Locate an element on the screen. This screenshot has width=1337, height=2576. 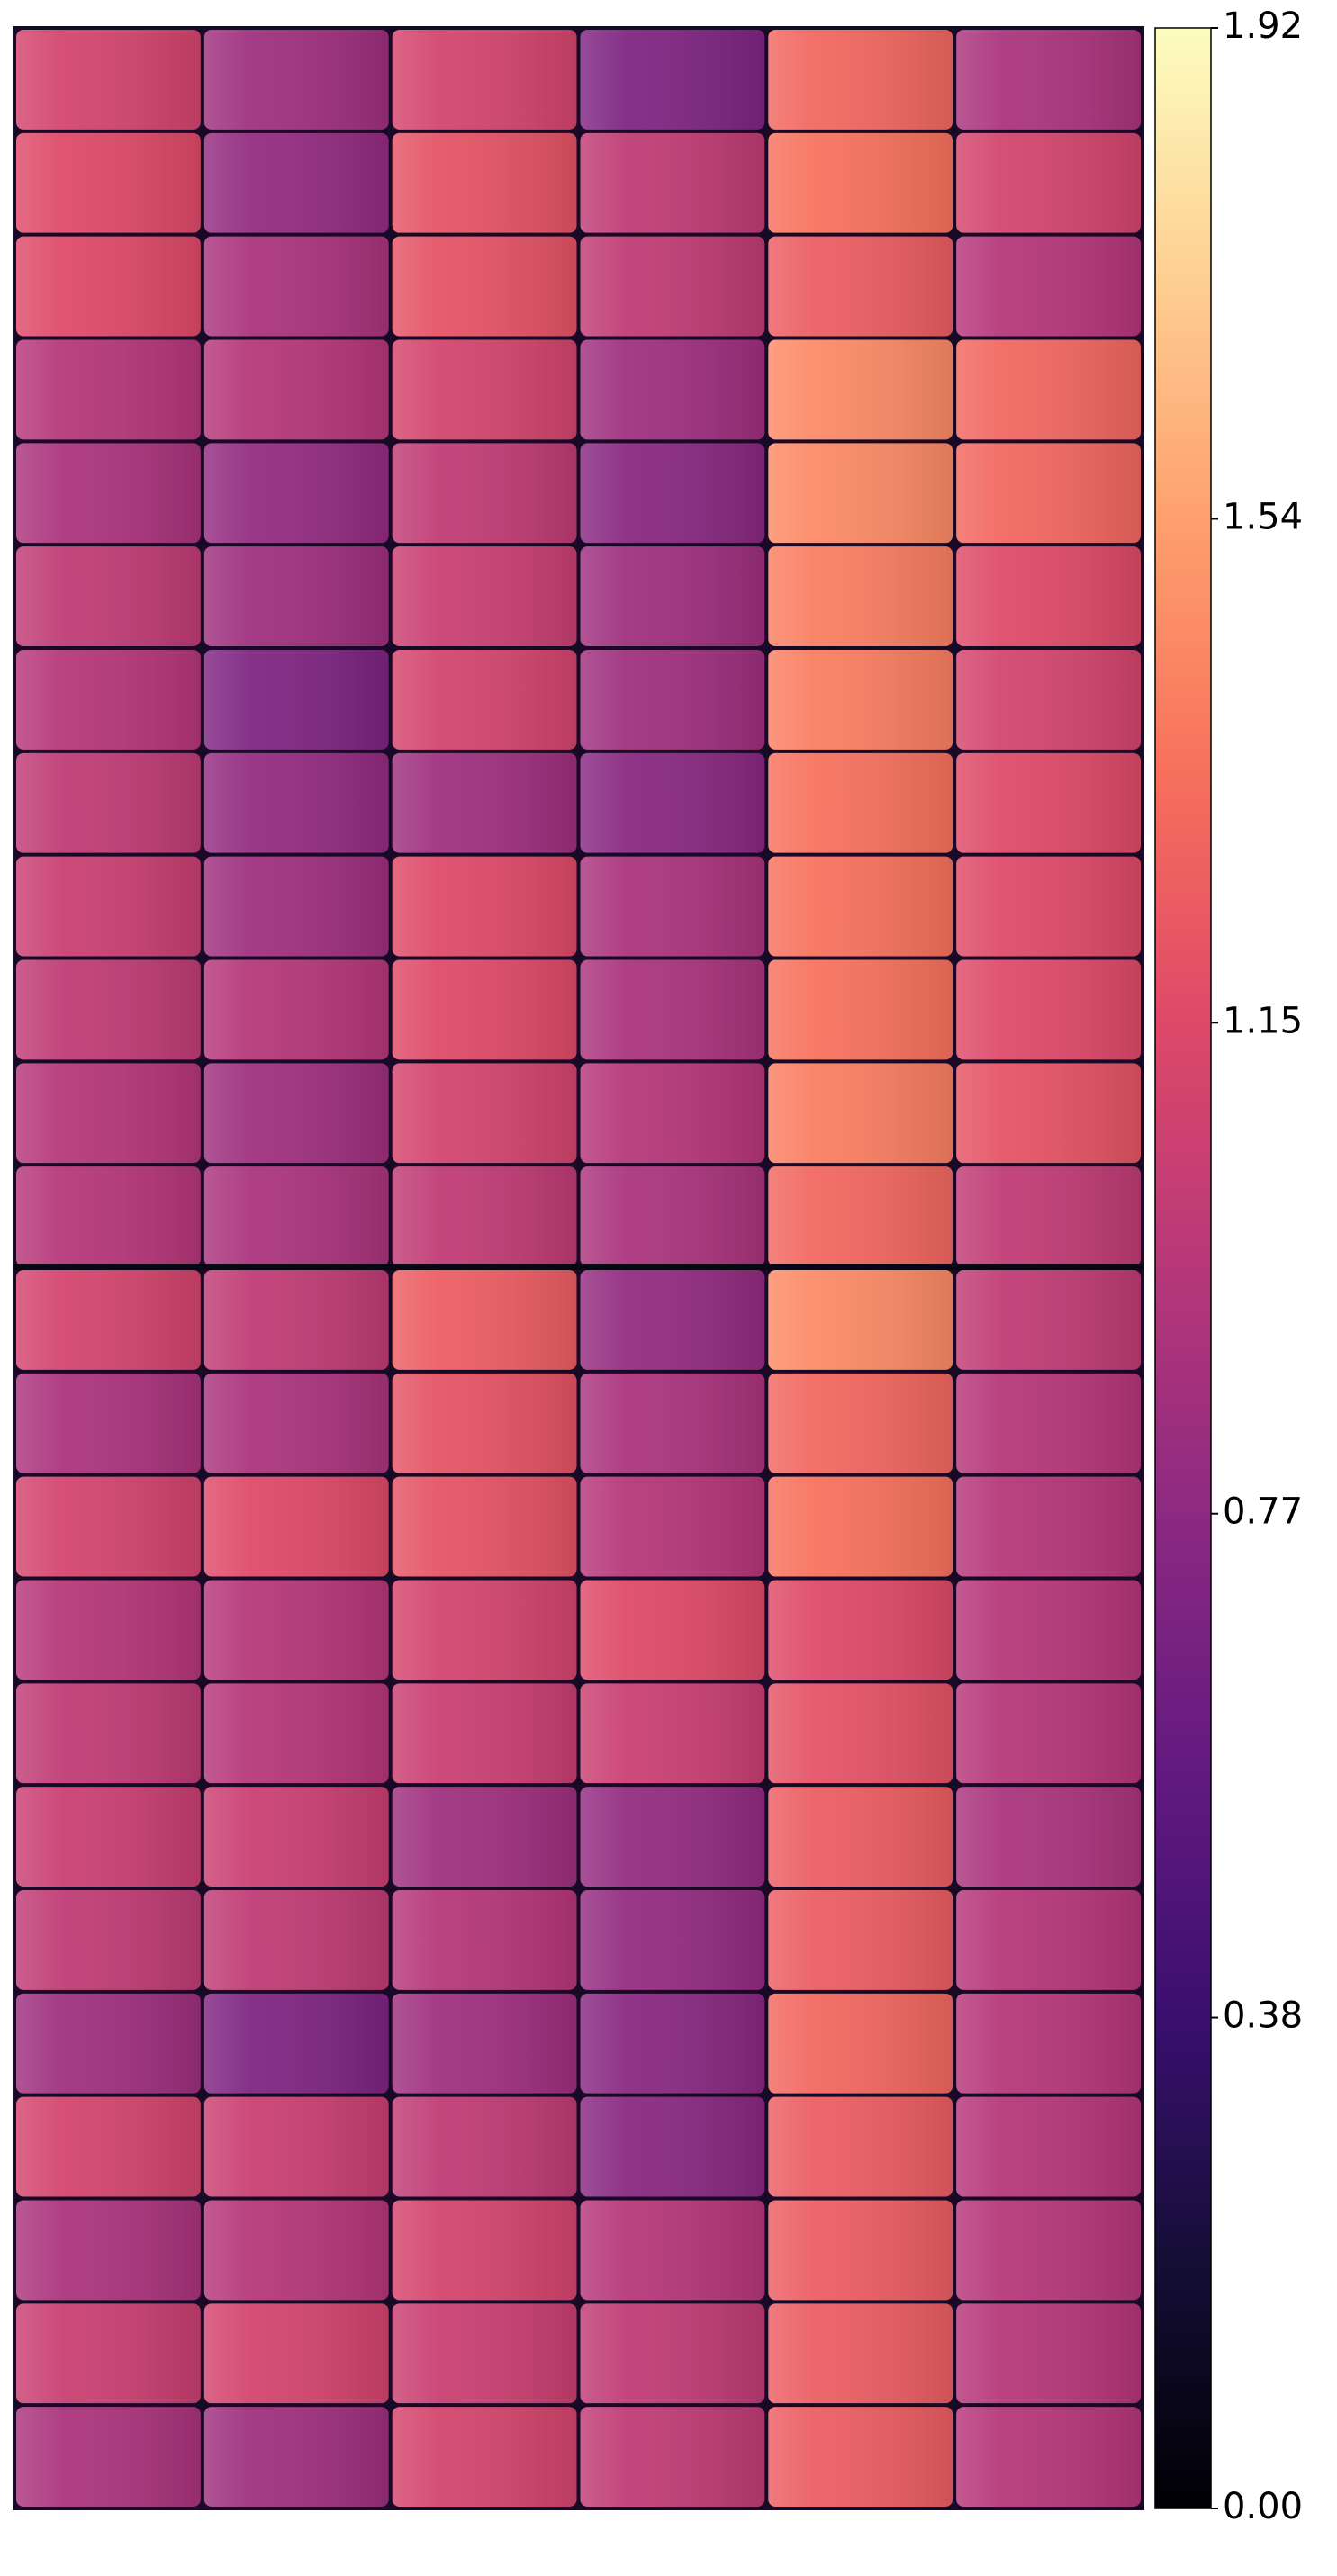
colorbar-tick-label: 0.00 is located at coordinates (1263, 2506).